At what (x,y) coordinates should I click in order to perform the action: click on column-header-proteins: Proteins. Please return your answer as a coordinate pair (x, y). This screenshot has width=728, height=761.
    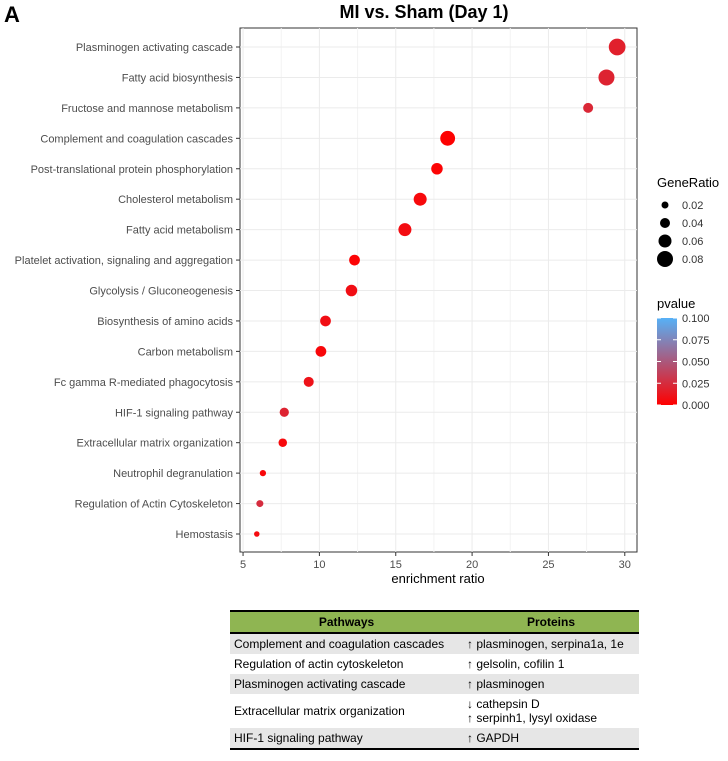
    Looking at the image, I should click on (550, 622).